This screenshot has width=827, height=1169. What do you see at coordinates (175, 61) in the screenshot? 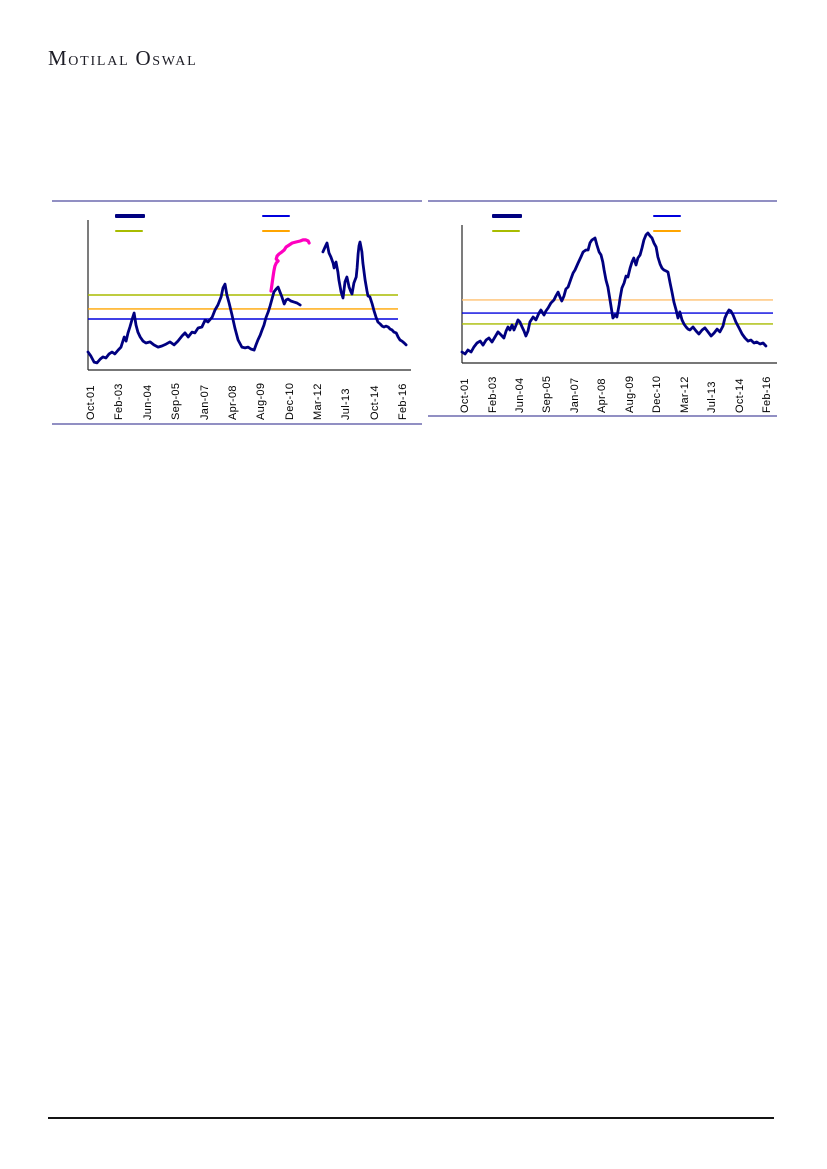
I see `logo-text: SWAL` at bounding box center [175, 61].